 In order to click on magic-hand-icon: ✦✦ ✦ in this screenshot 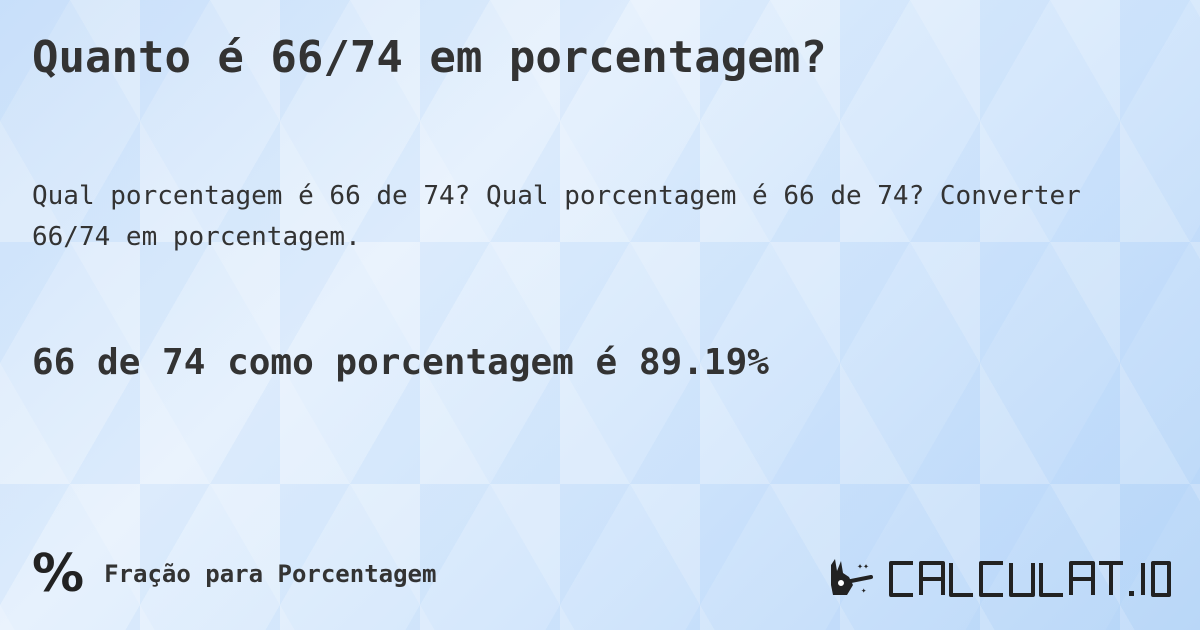, I will do `click(1001, 578)`.